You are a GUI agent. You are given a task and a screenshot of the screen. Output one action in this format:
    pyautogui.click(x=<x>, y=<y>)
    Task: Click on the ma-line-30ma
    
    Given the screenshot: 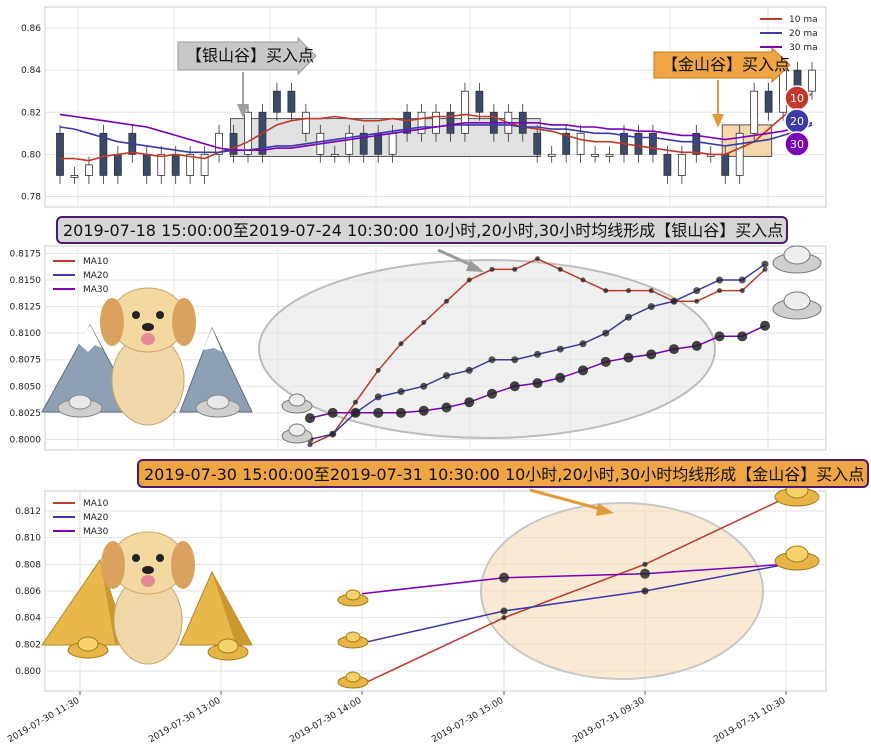 What is the action you would take?
    pyautogui.click(x=436, y=132)
    